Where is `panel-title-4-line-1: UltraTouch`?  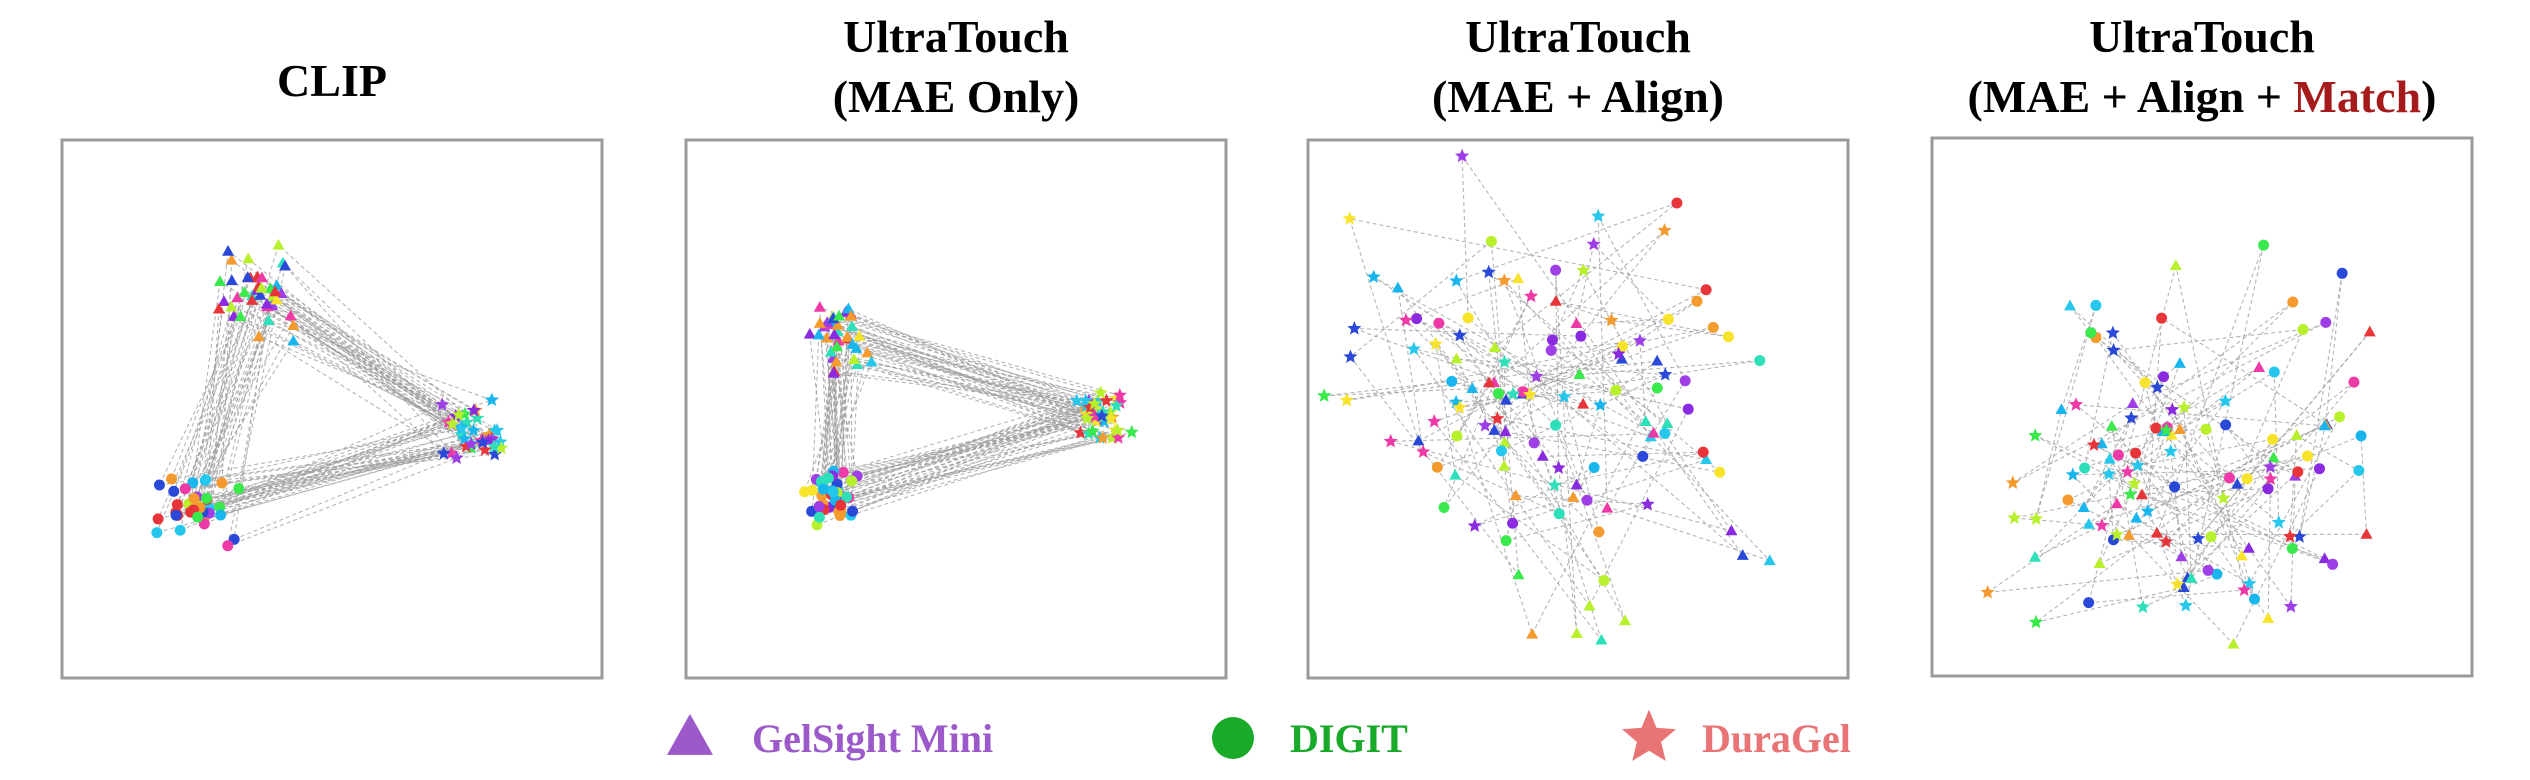 panel-title-4-line-1: UltraTouch is located at coordinates (2202, 36).